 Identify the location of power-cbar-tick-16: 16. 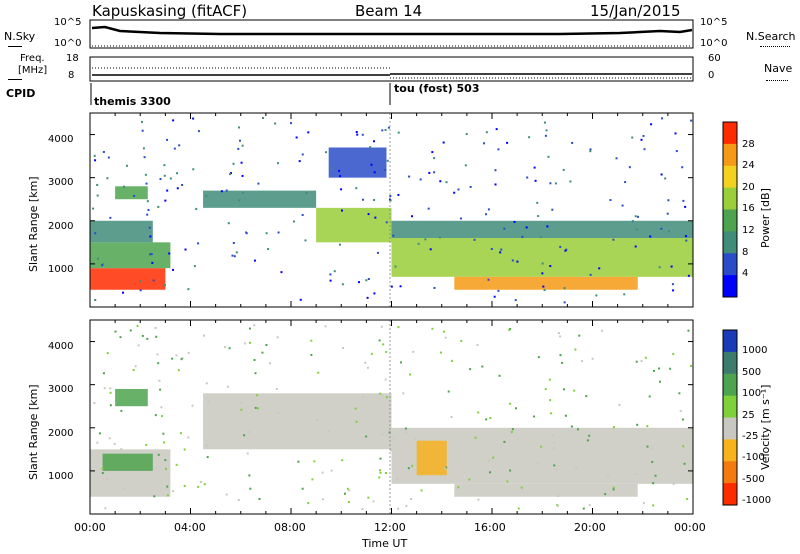
(748, 208).